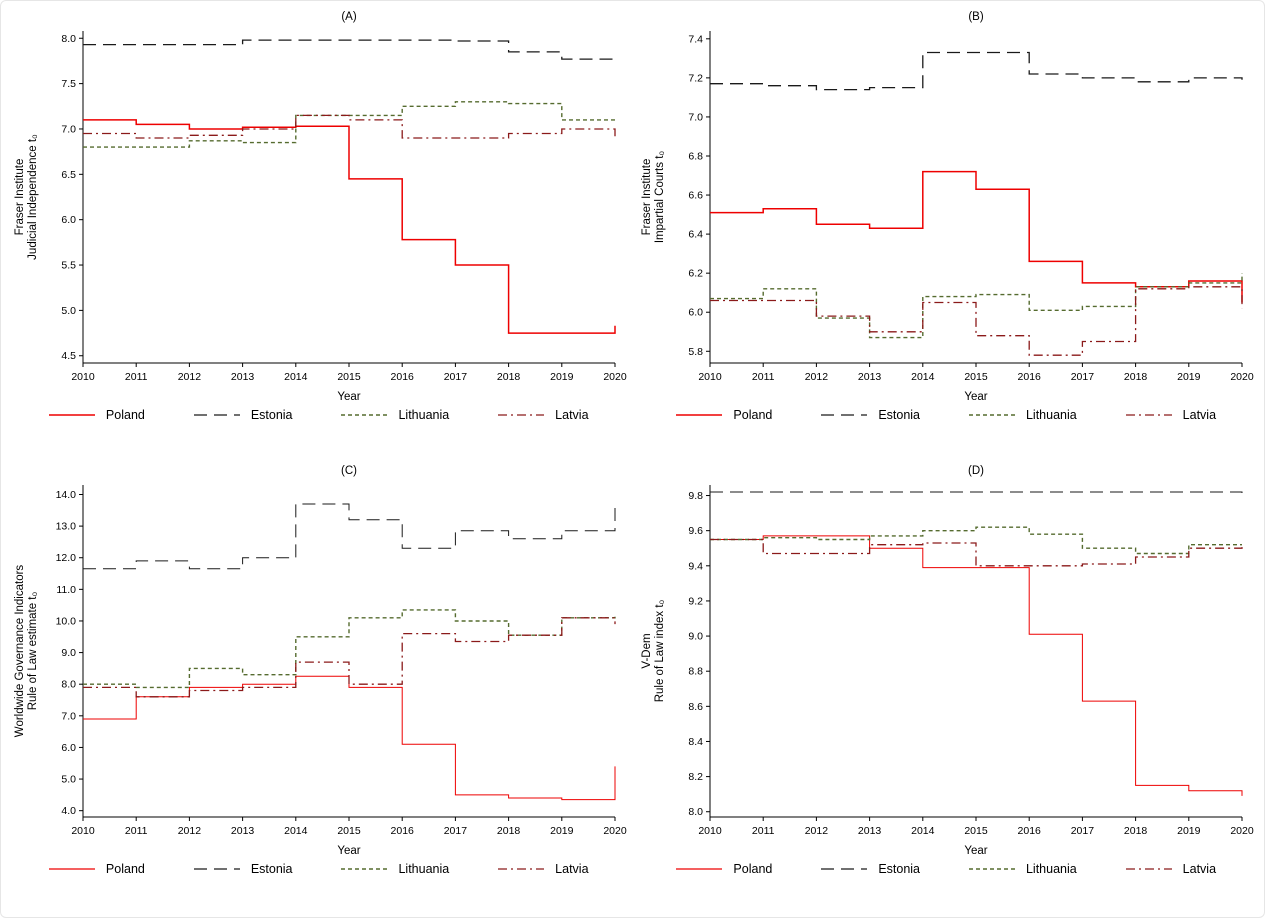 The image size is (1265, 918). What do you see at coordinates (660, 650) in the screenshot?
I see `y-axis-label-line2: Rule of Law index t₀` at bounding box center [660, 650].